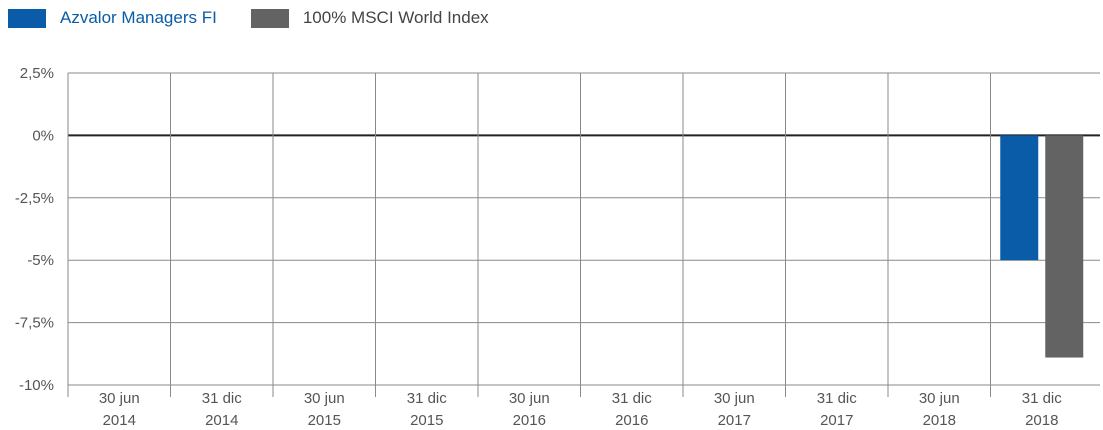 The height and width of the screenshot is (430, 1103). What do you see at coordinates (43, 135) in the screenshot?
I see `y-tick-label: 0%` at bounding box center [43, 135].